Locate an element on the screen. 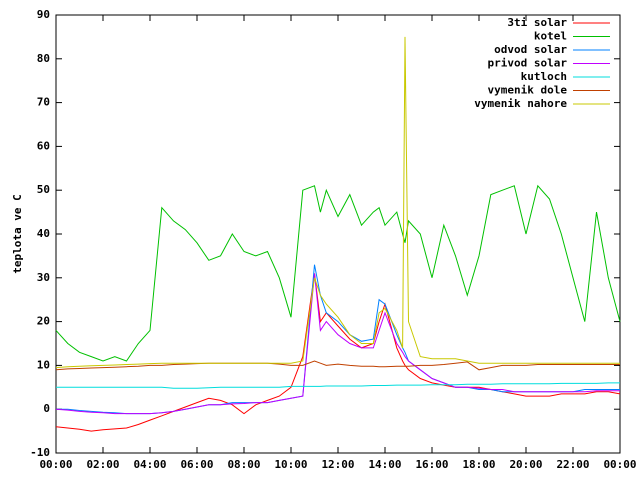 The height and width of the screenshot is (480, 640). y-tick-label: 20 is located at coordinates (43, 321).